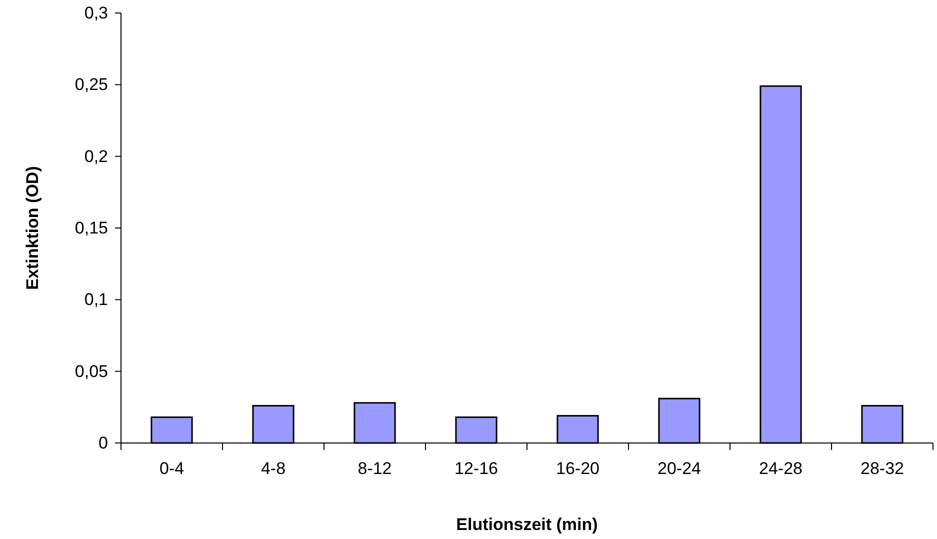  What do you see at coordinates (171, 468) in the screenshot?
I see `x-tick-label: 0-4` at bounding box center [171, 468].